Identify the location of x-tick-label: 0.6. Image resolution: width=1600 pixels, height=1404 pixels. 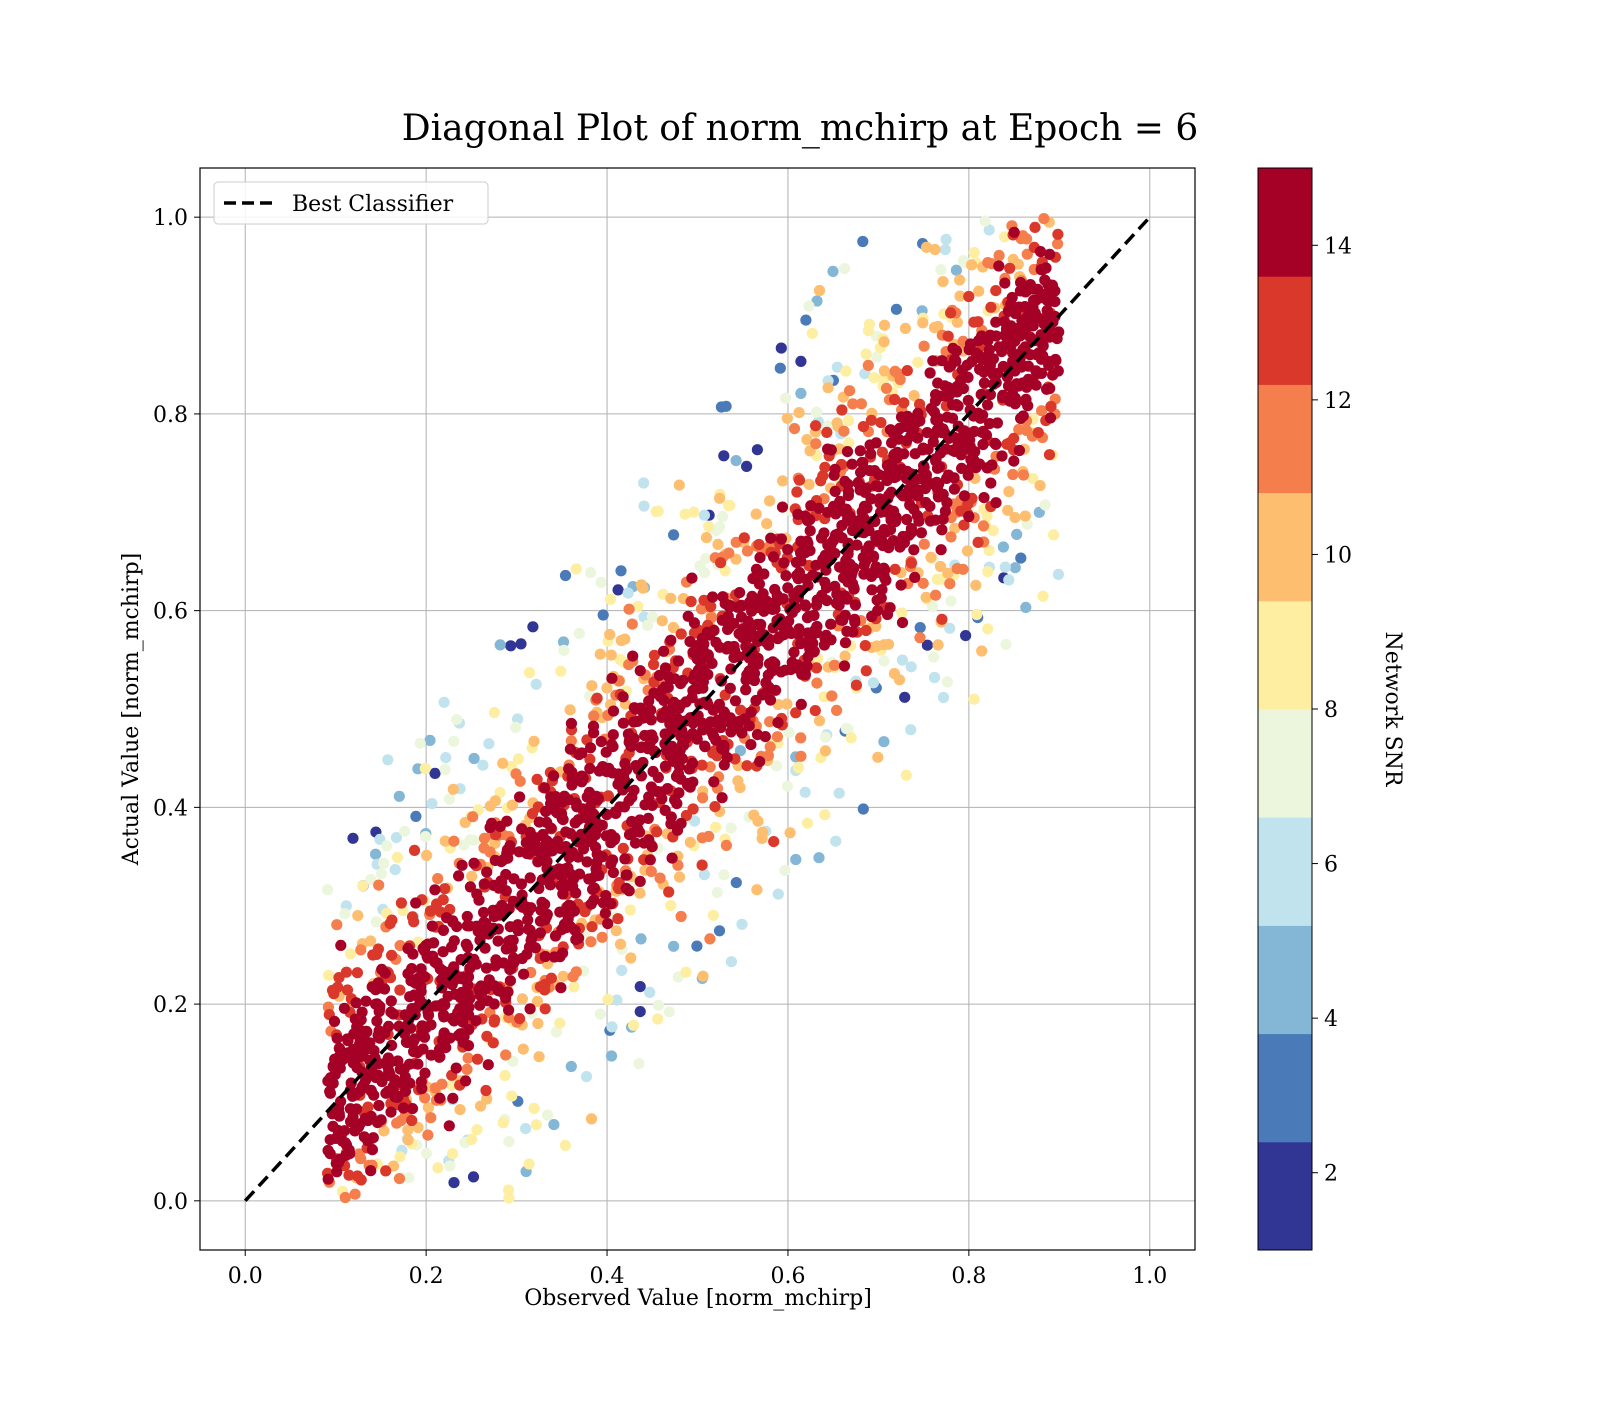
(787, 1276).